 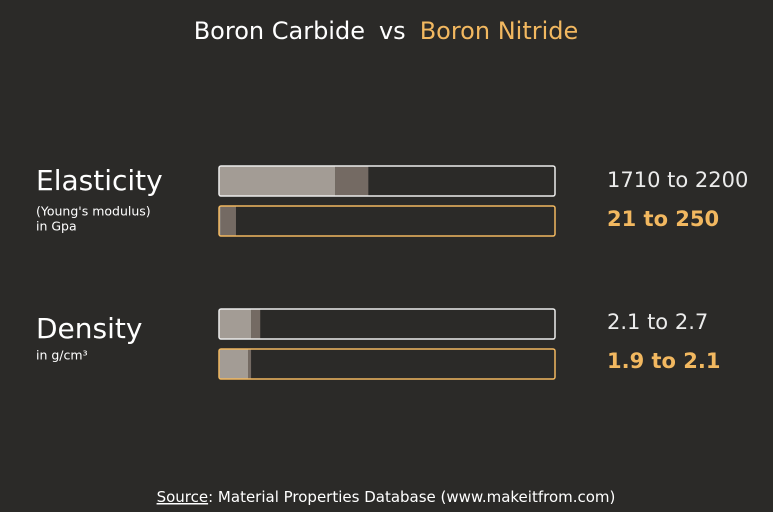 What do you see at coordinates (99, 180) in the screenshot?
I see `group-label: Elasticity` at bounding box center [99, 180].